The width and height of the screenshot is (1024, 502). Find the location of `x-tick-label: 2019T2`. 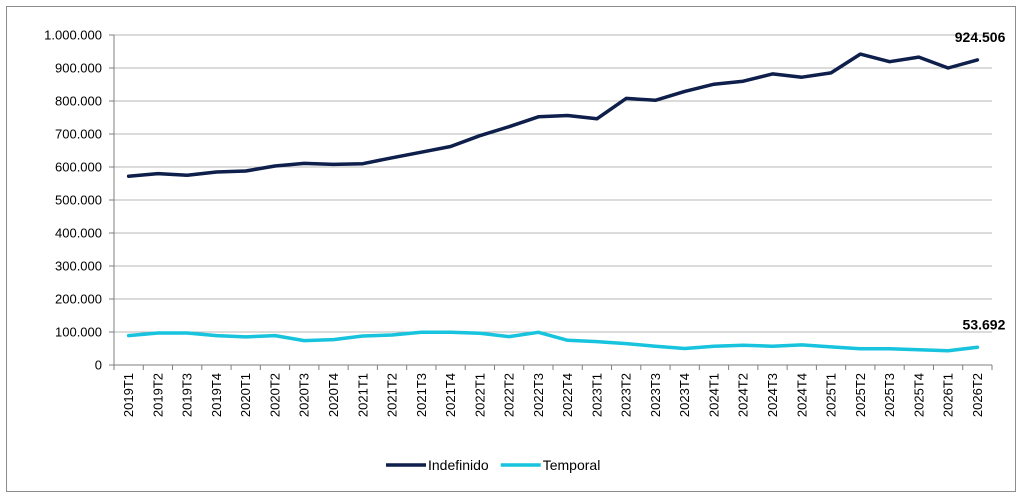

x-tick-label: 2019T2 is located at coordinates (157, 395).